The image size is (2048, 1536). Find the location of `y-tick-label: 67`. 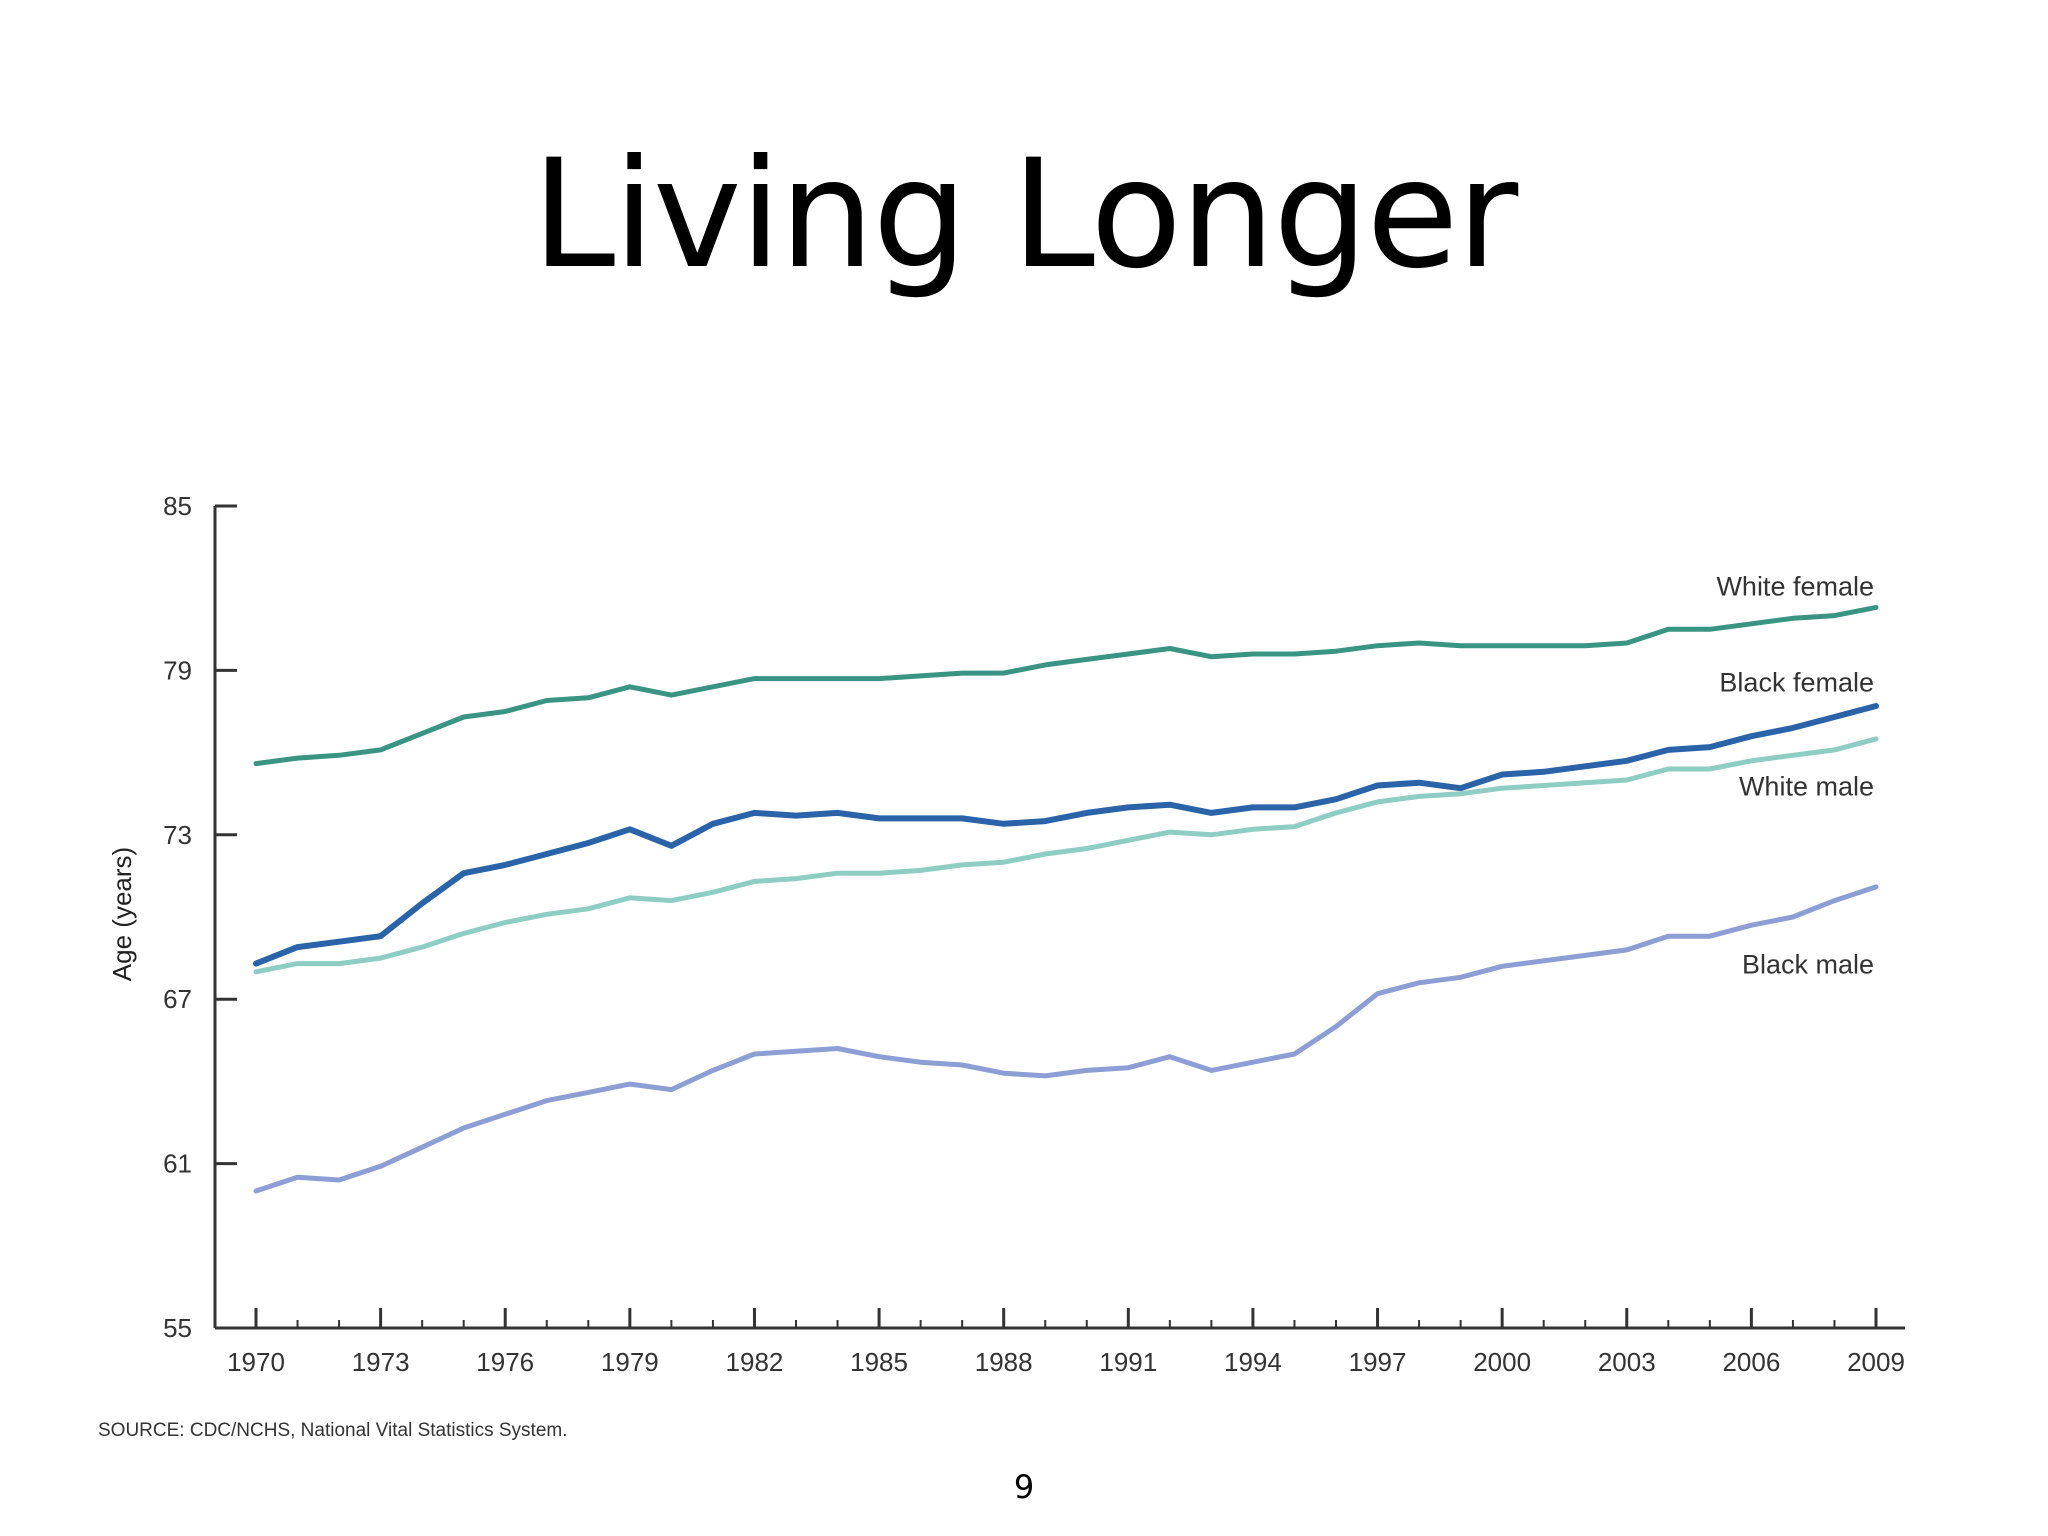

y-tick-label: 67 is located at coordinates (177, 999).